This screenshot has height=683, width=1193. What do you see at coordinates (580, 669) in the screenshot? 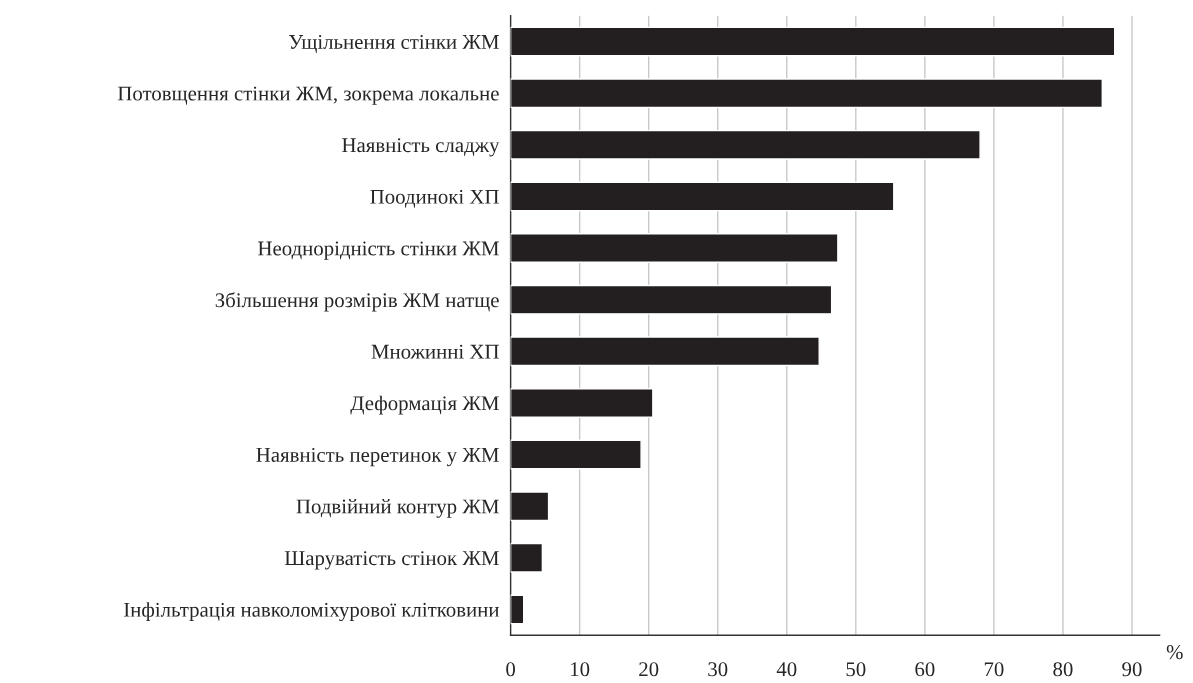
I see `x-tick-label: 10` at bounding box center [580, 669].